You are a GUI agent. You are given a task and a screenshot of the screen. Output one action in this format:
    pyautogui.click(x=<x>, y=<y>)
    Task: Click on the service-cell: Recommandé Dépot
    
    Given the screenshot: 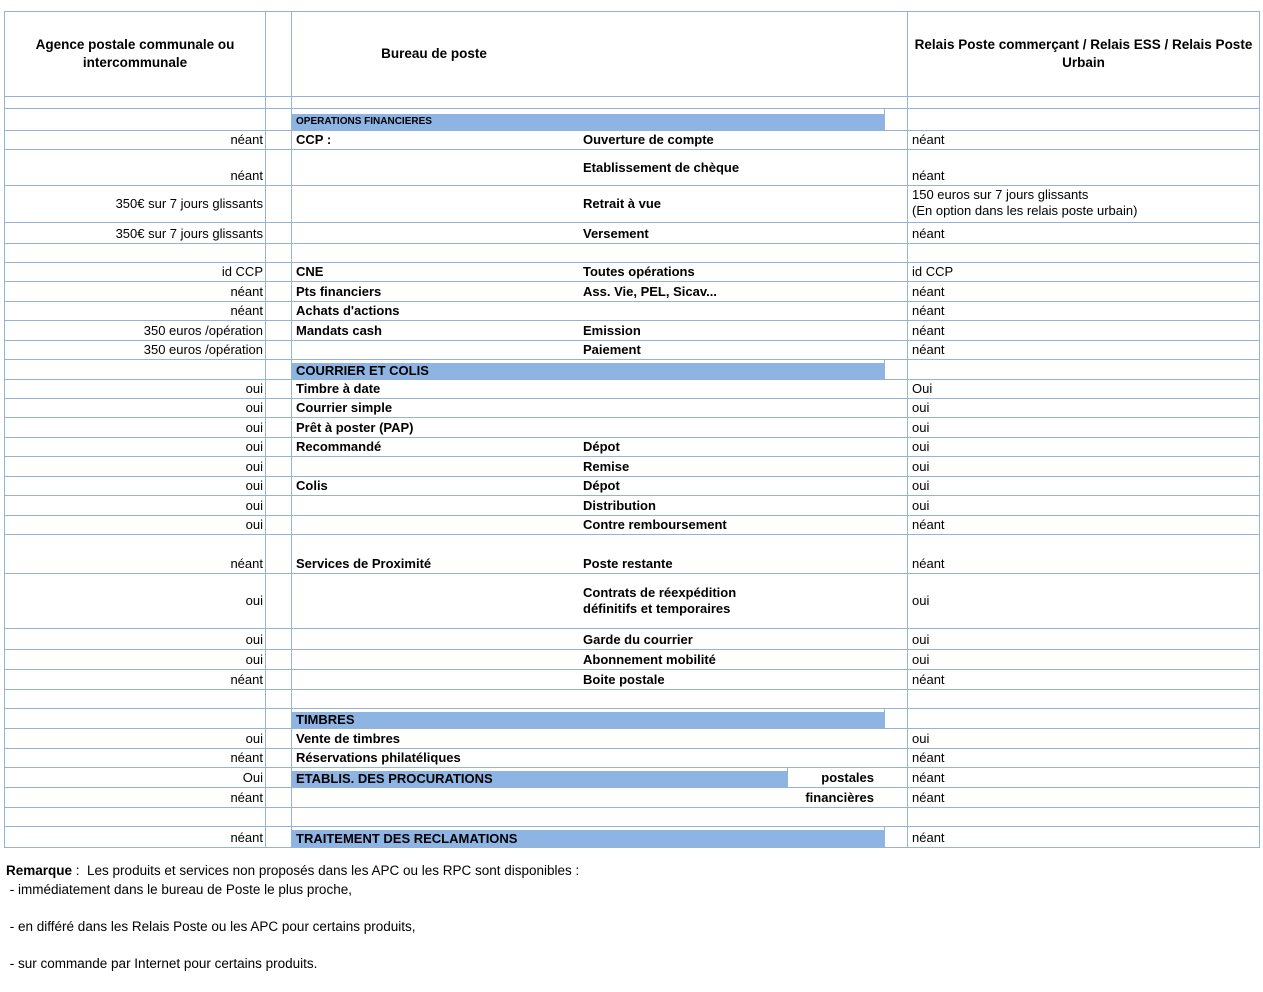 What is the action you would take?
    pyautogui.click(x=600, y=447)
    